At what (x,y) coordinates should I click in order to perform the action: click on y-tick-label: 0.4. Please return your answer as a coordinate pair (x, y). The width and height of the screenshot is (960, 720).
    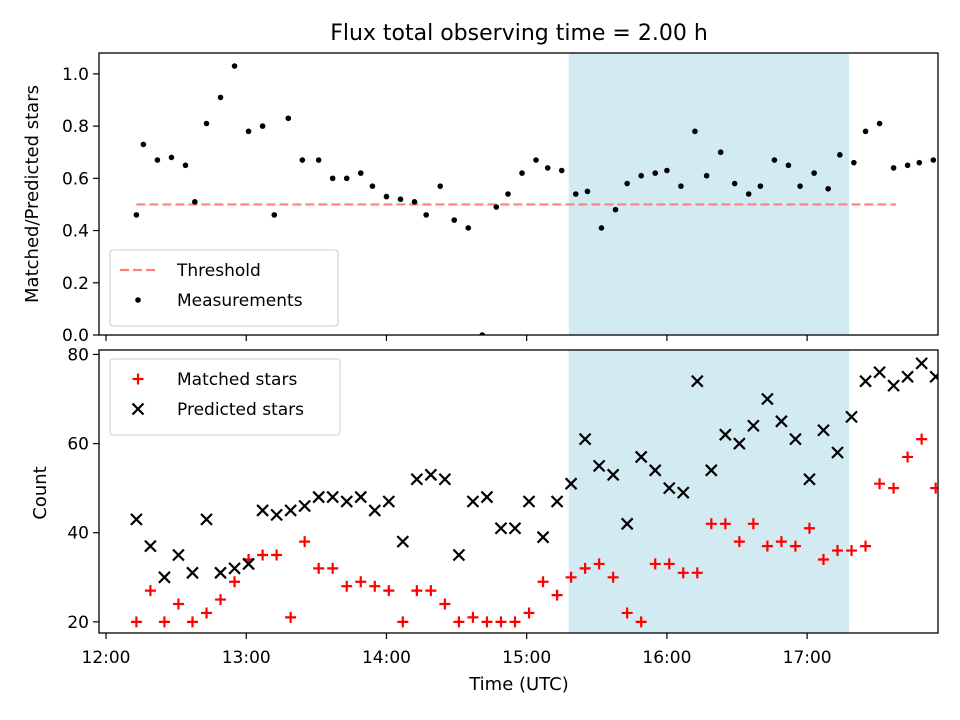
    Looking at the image, I should click on (75, 232).